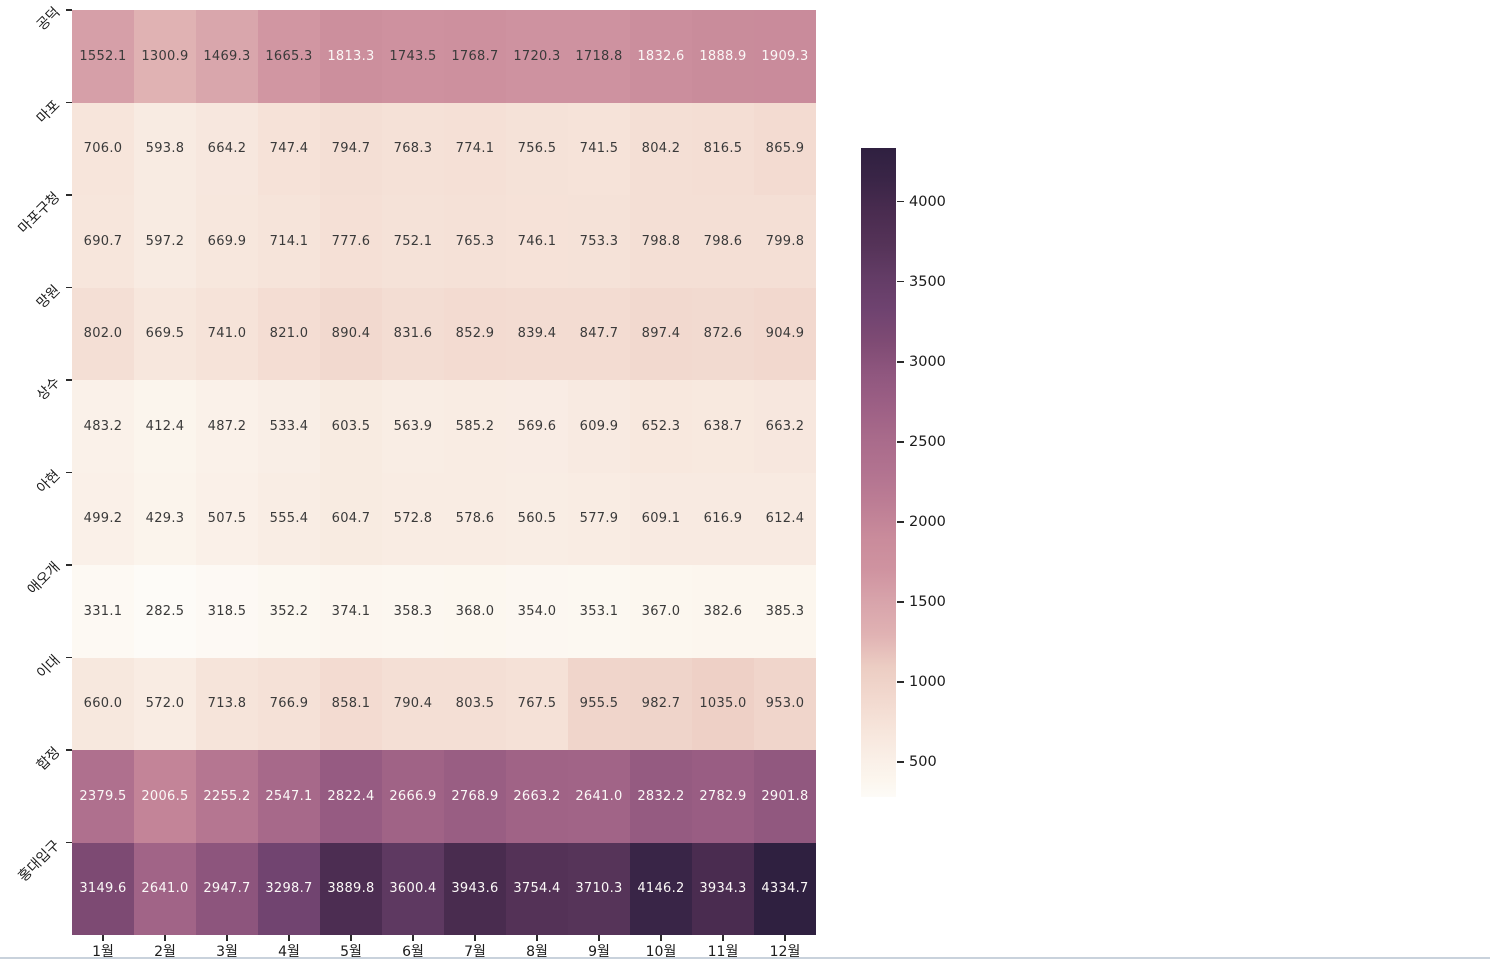 Image resolution: width=1490 pixels, height=962 pixels. I want to click on colorbar-tick-label: 2000, so click(927, 521).